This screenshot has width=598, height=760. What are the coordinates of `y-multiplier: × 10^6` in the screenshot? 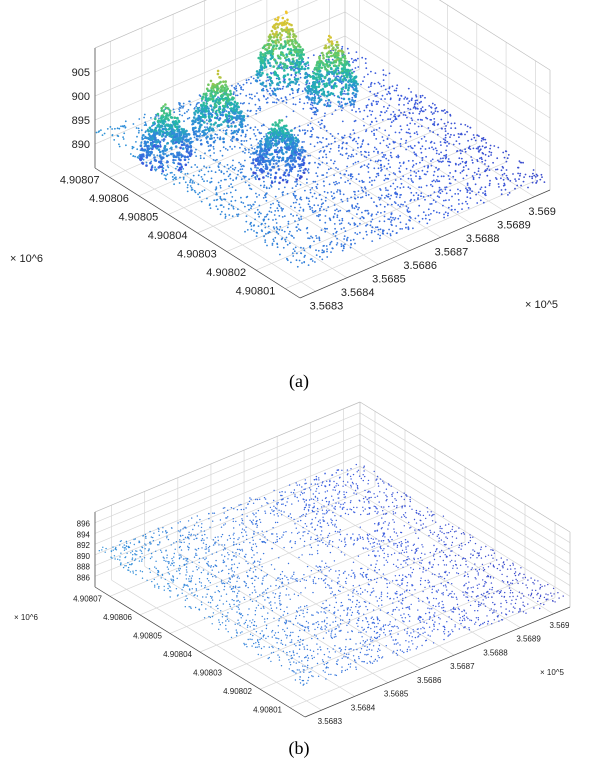 It's located at (26, 259).